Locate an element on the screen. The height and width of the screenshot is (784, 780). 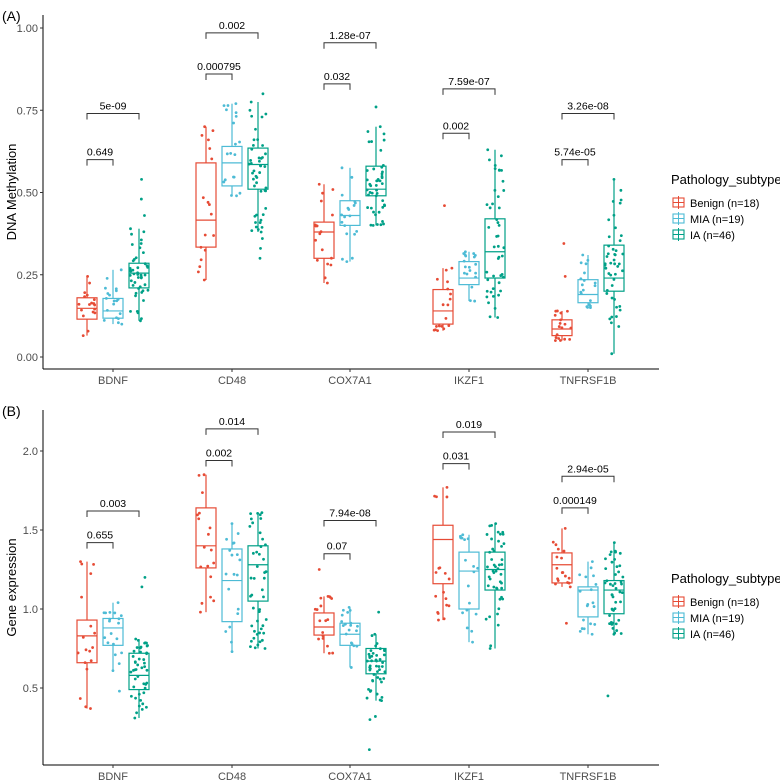
series-mia is located at coordinates (350, 607).